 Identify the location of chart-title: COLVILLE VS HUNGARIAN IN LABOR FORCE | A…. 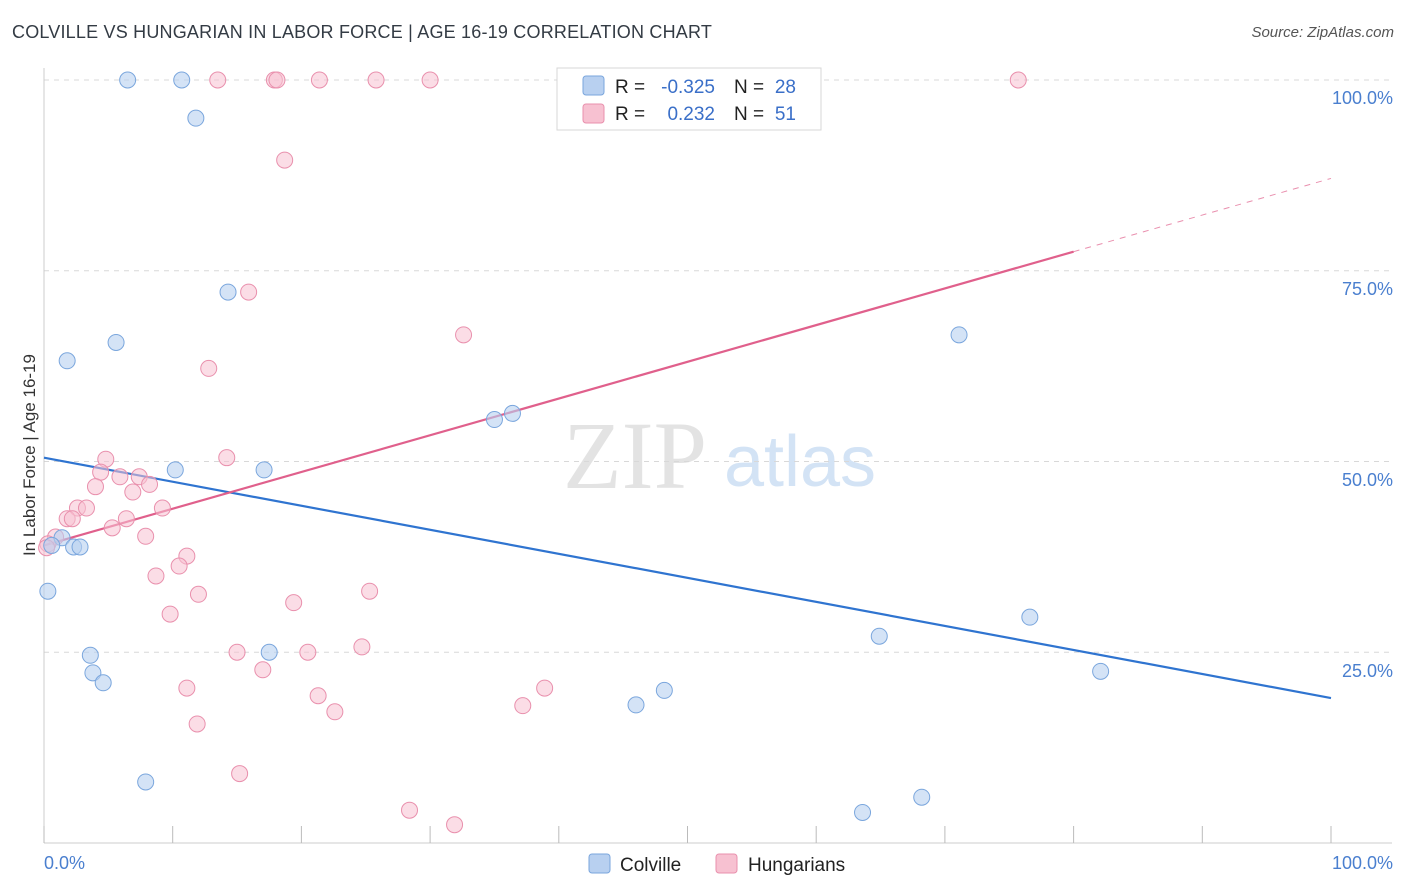
(362, 32).